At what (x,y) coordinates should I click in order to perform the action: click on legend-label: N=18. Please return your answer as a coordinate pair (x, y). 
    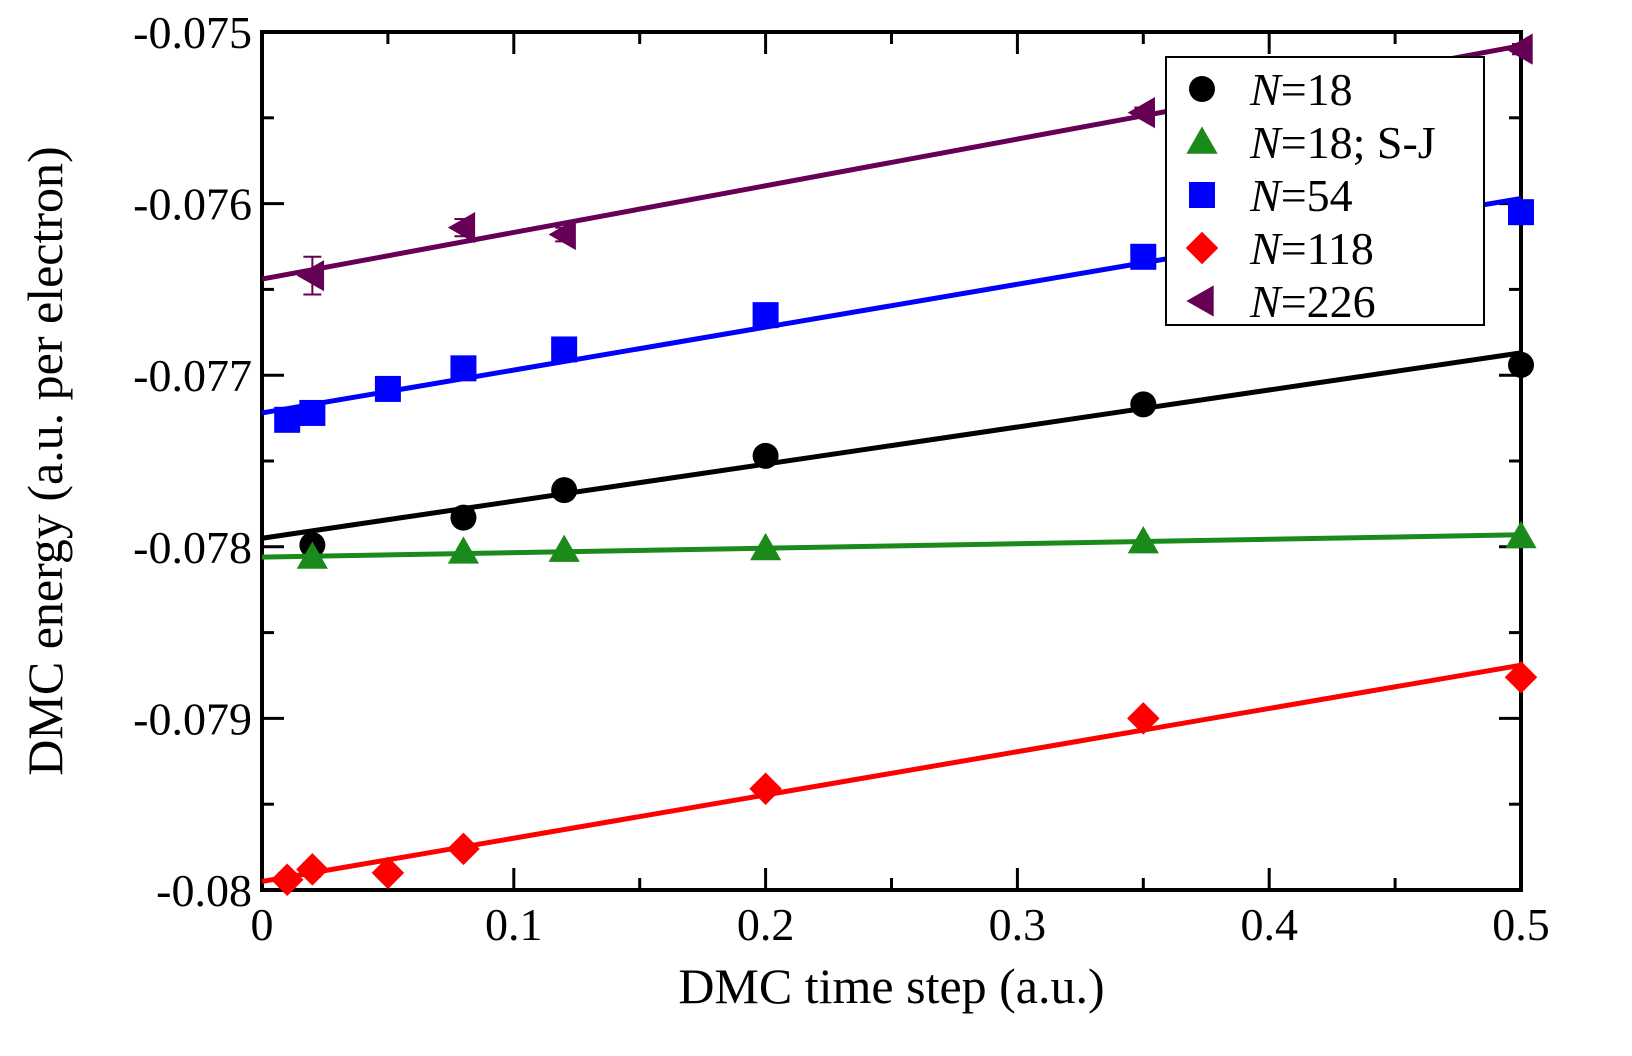
    Looking at the image, I should click on (1301, 89).